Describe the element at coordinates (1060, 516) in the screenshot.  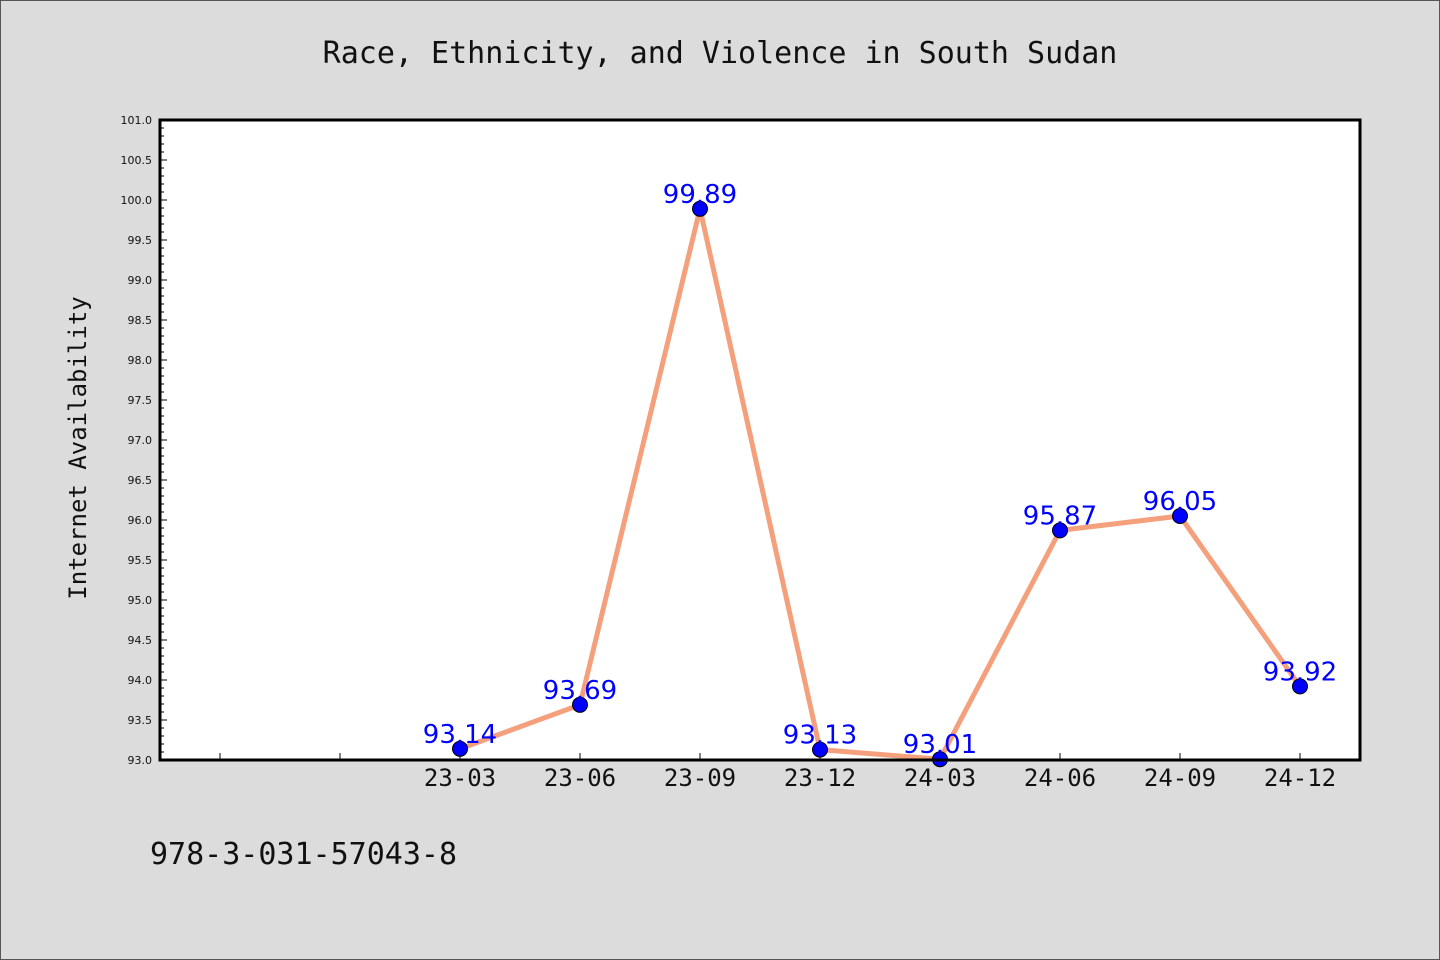
I see `data-label: 95.87` at that location.